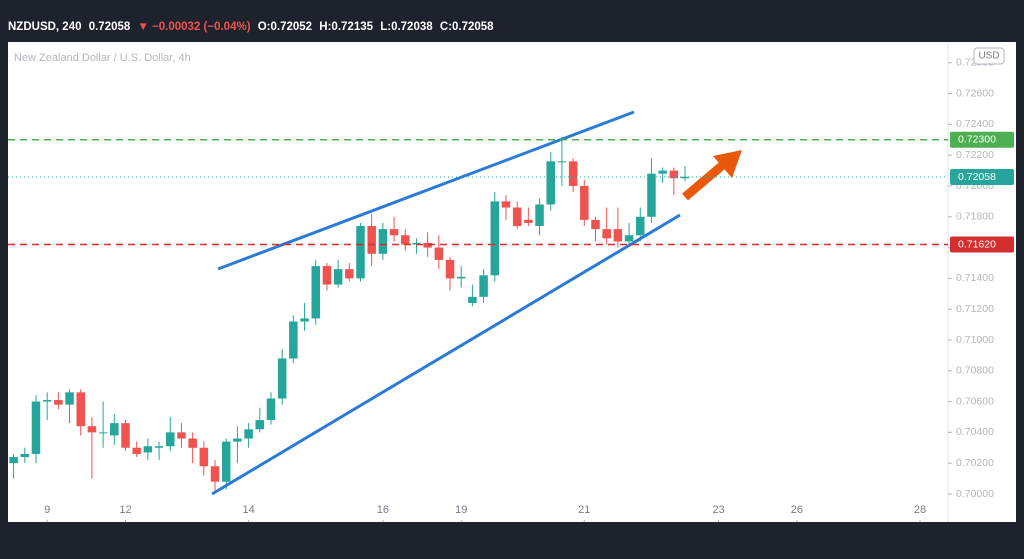  Describe the element at coordinates (426, 190) in the screenshot. I see `upper-trendline` at that location.